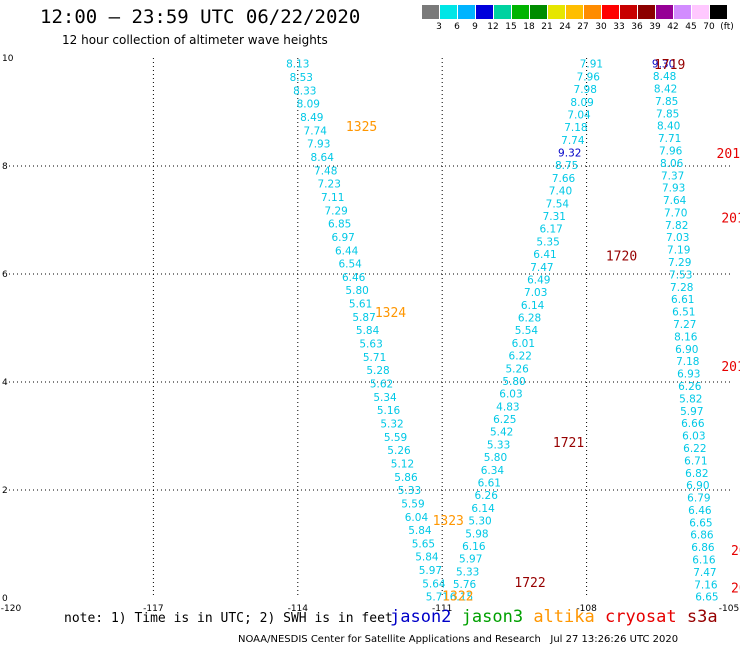 This screenshot has width=740, height=650. Describe the element at coordinates (677, 238) in the screenshot. I see `wave-height-label: 7.03` at that location.